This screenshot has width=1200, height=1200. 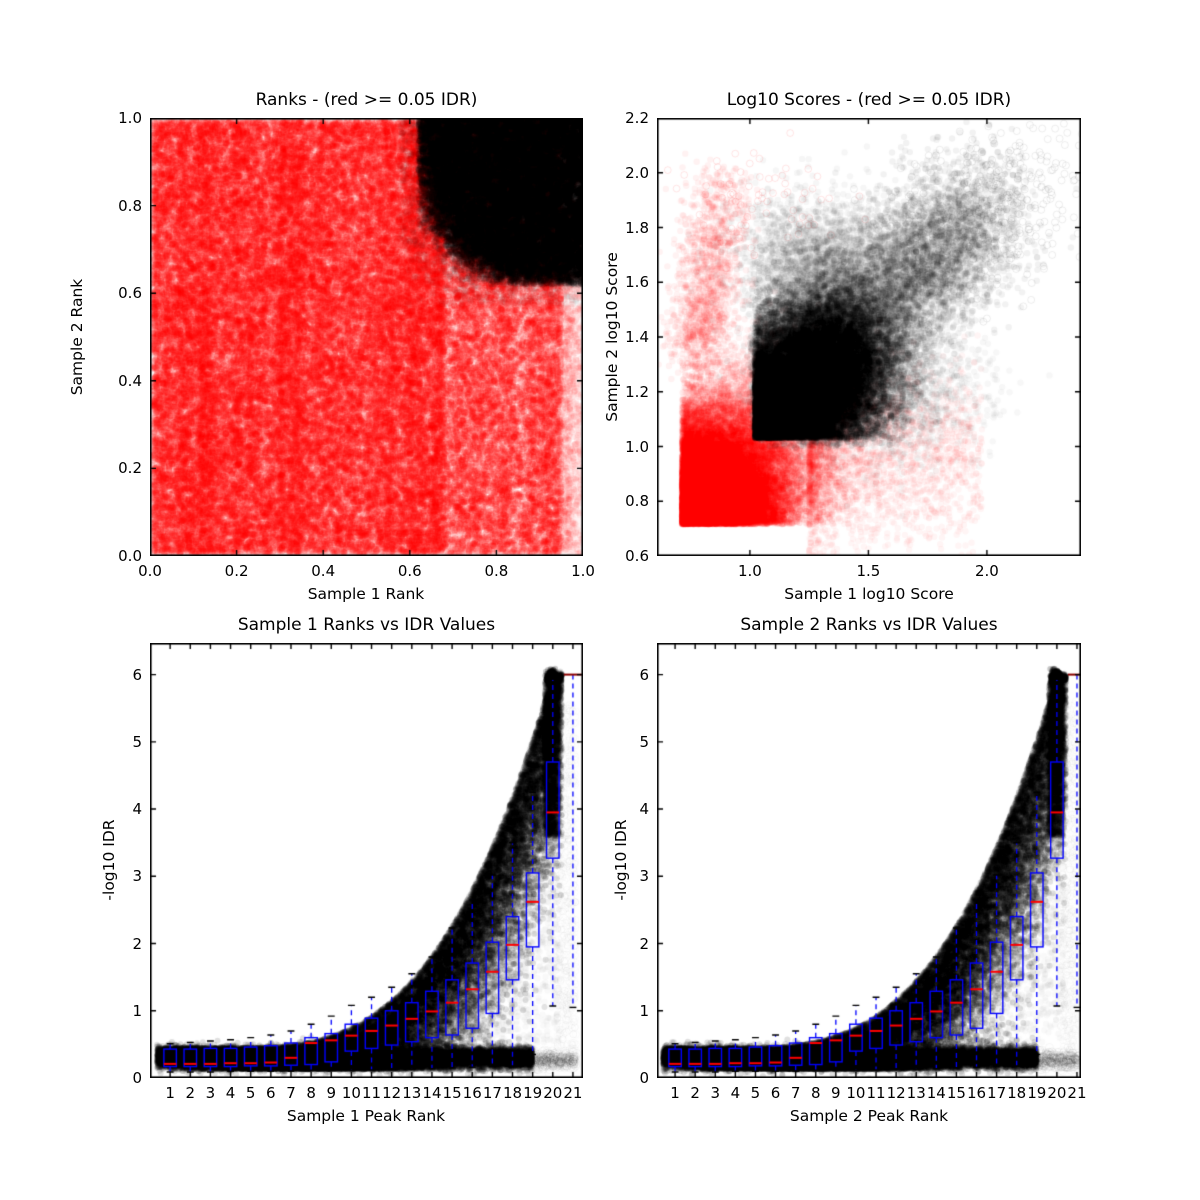 What do you see at coordinates (621, 860) in the screenshot?
I see `sample2-idr-y-axis-label: -log10 IDR` at bounding box center [621, 860].